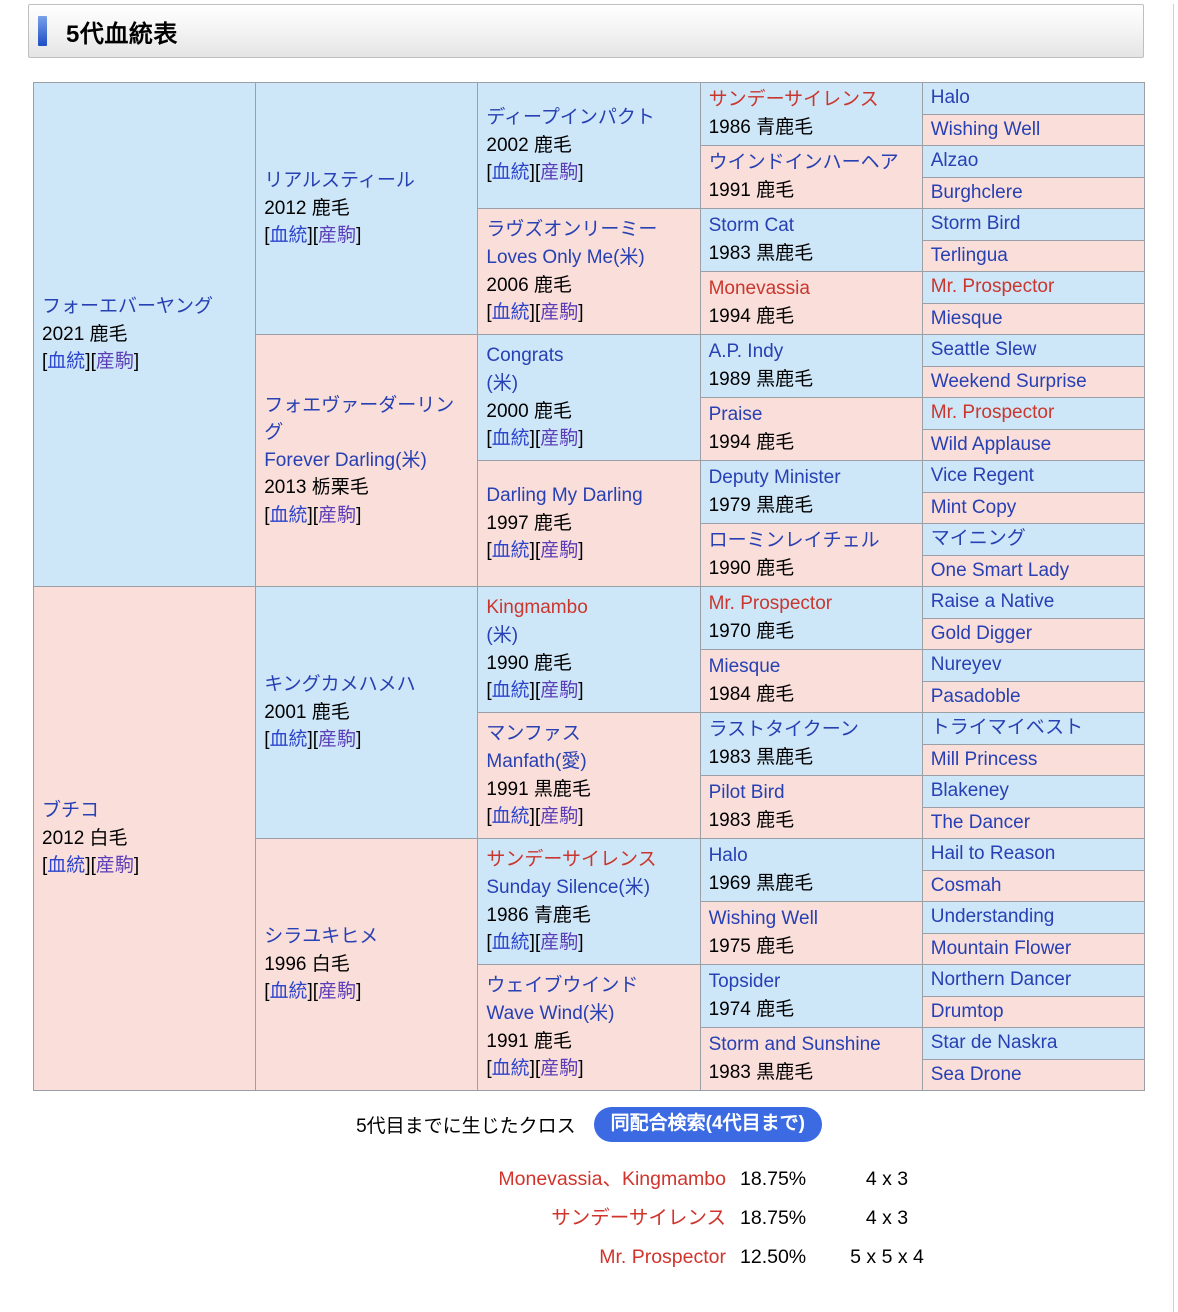  Describe the element at coordinates (794, 541) in the screenshot. I see `horse-name-link: ローミンレイチェル` at that location.